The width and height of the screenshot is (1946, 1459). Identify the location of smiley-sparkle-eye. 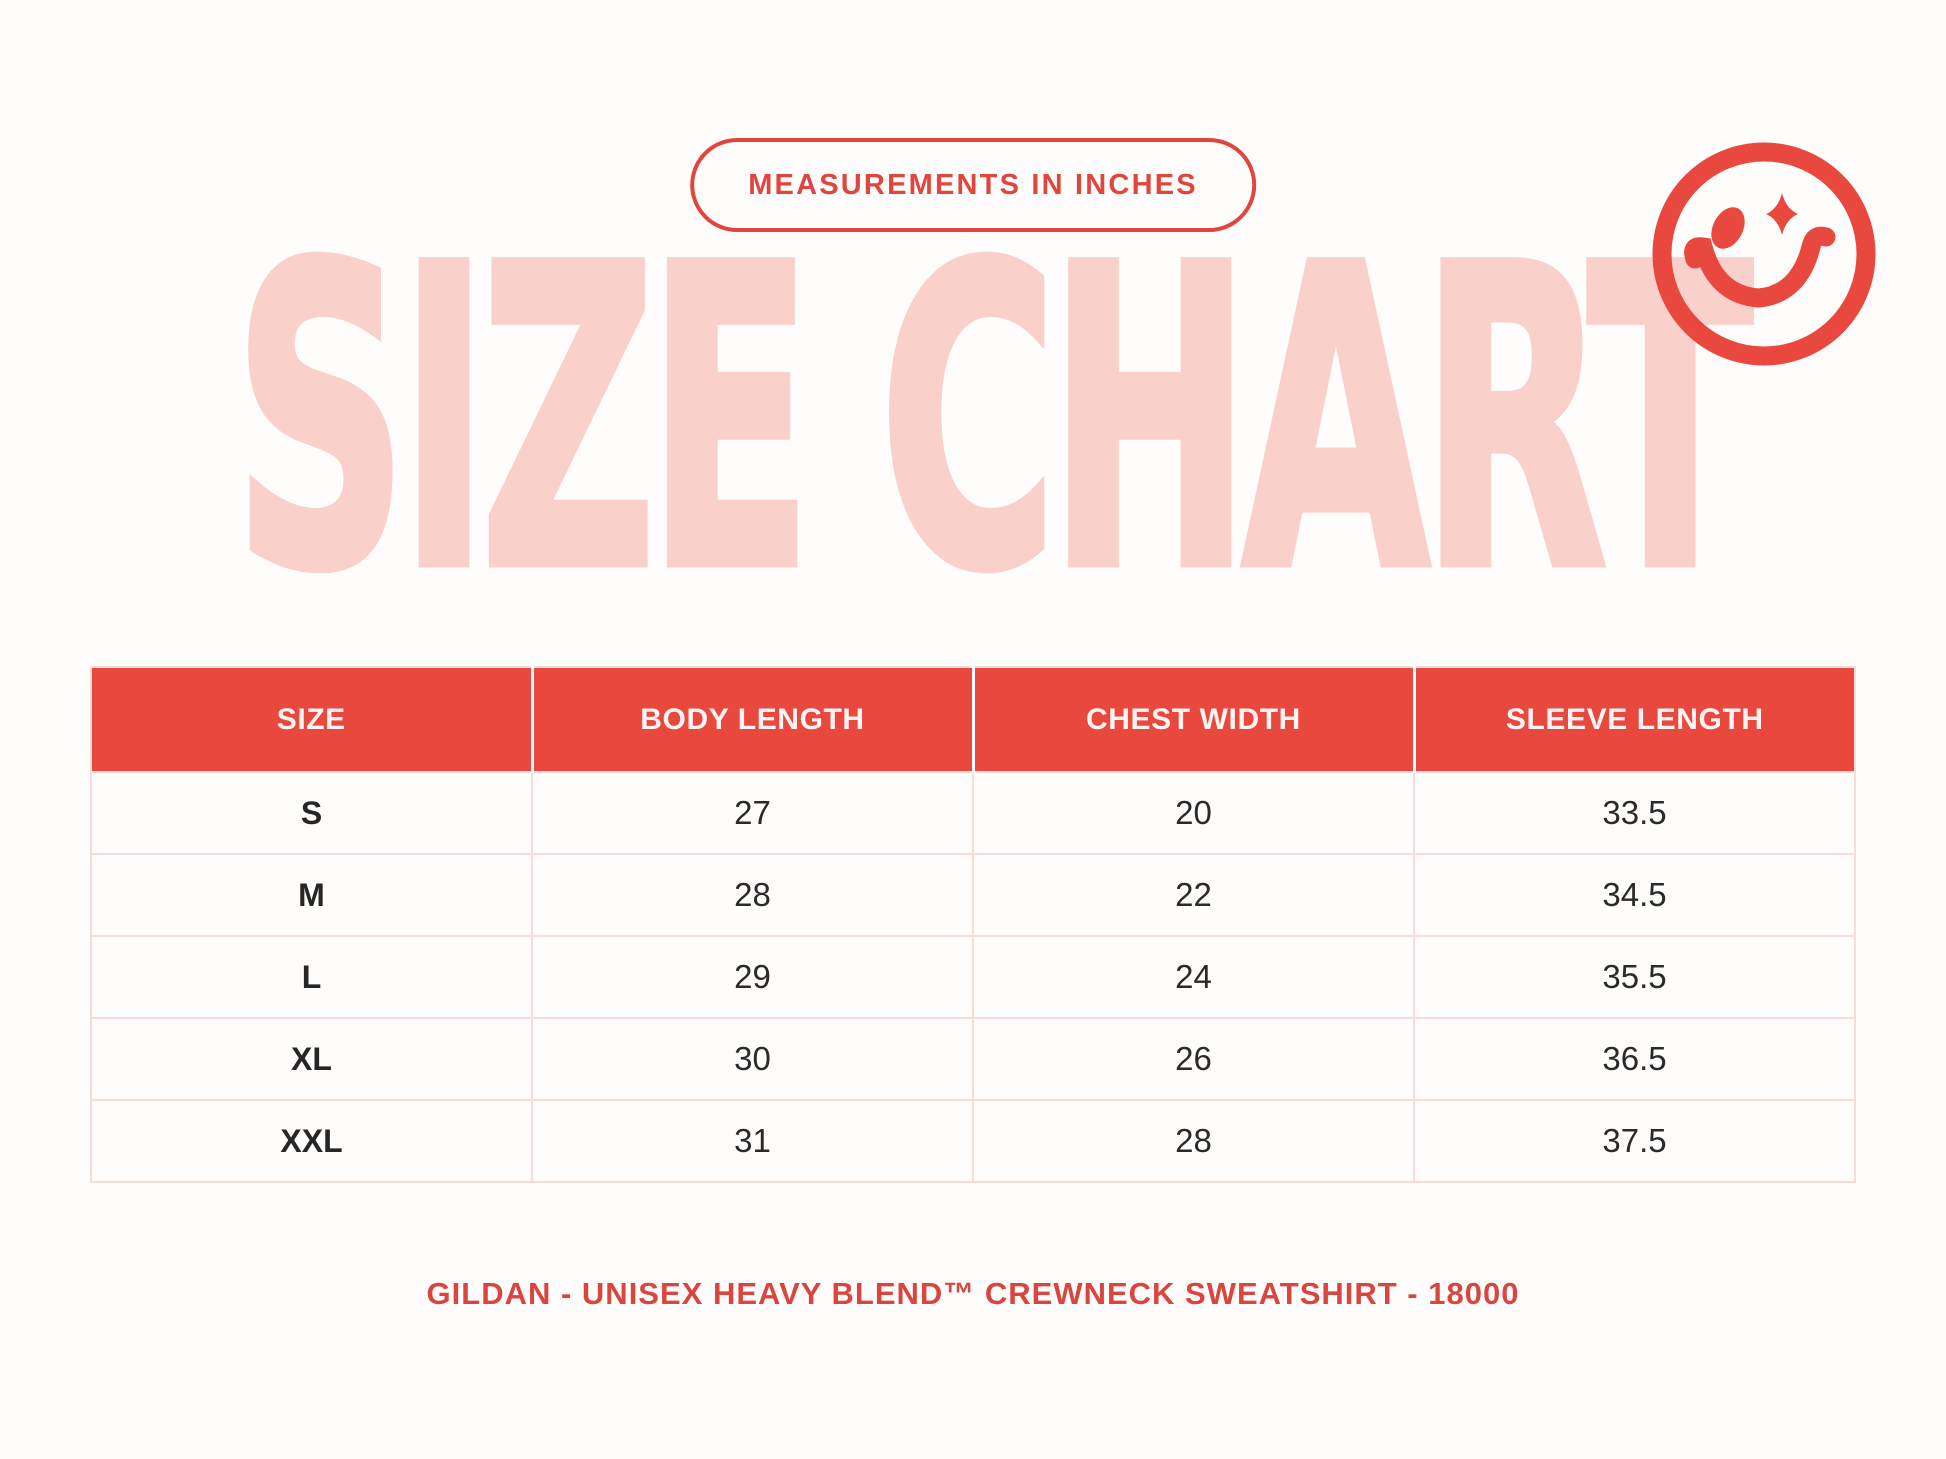
(1782, 214).